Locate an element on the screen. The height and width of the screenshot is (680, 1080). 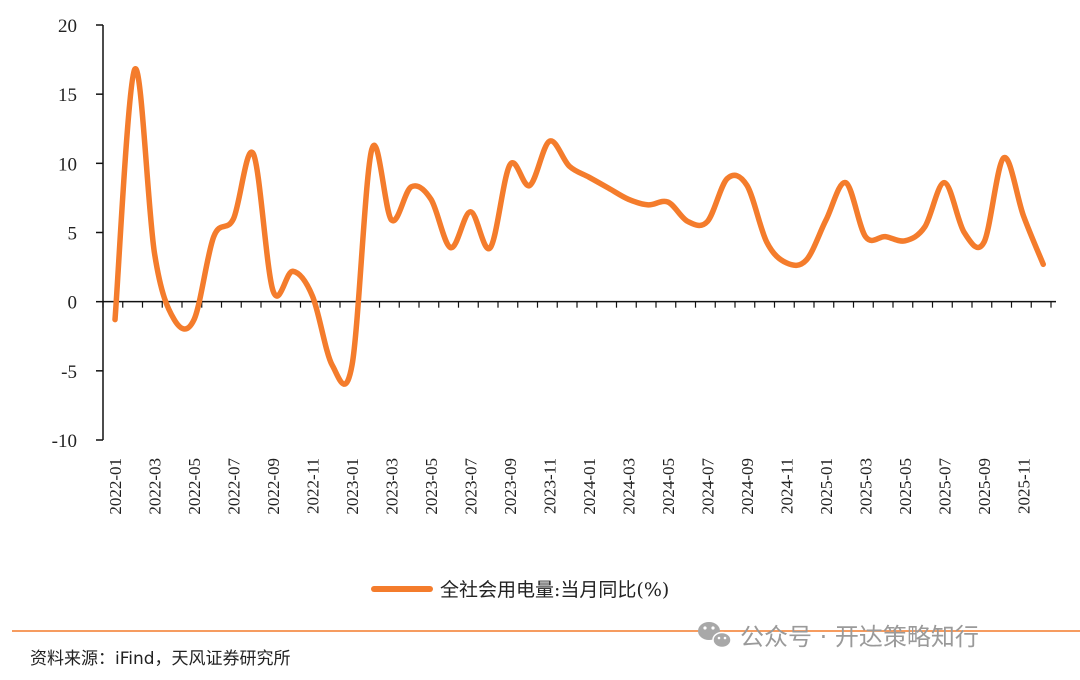
x-tick-label: 2024-11 is located at coordinates (787, 486).